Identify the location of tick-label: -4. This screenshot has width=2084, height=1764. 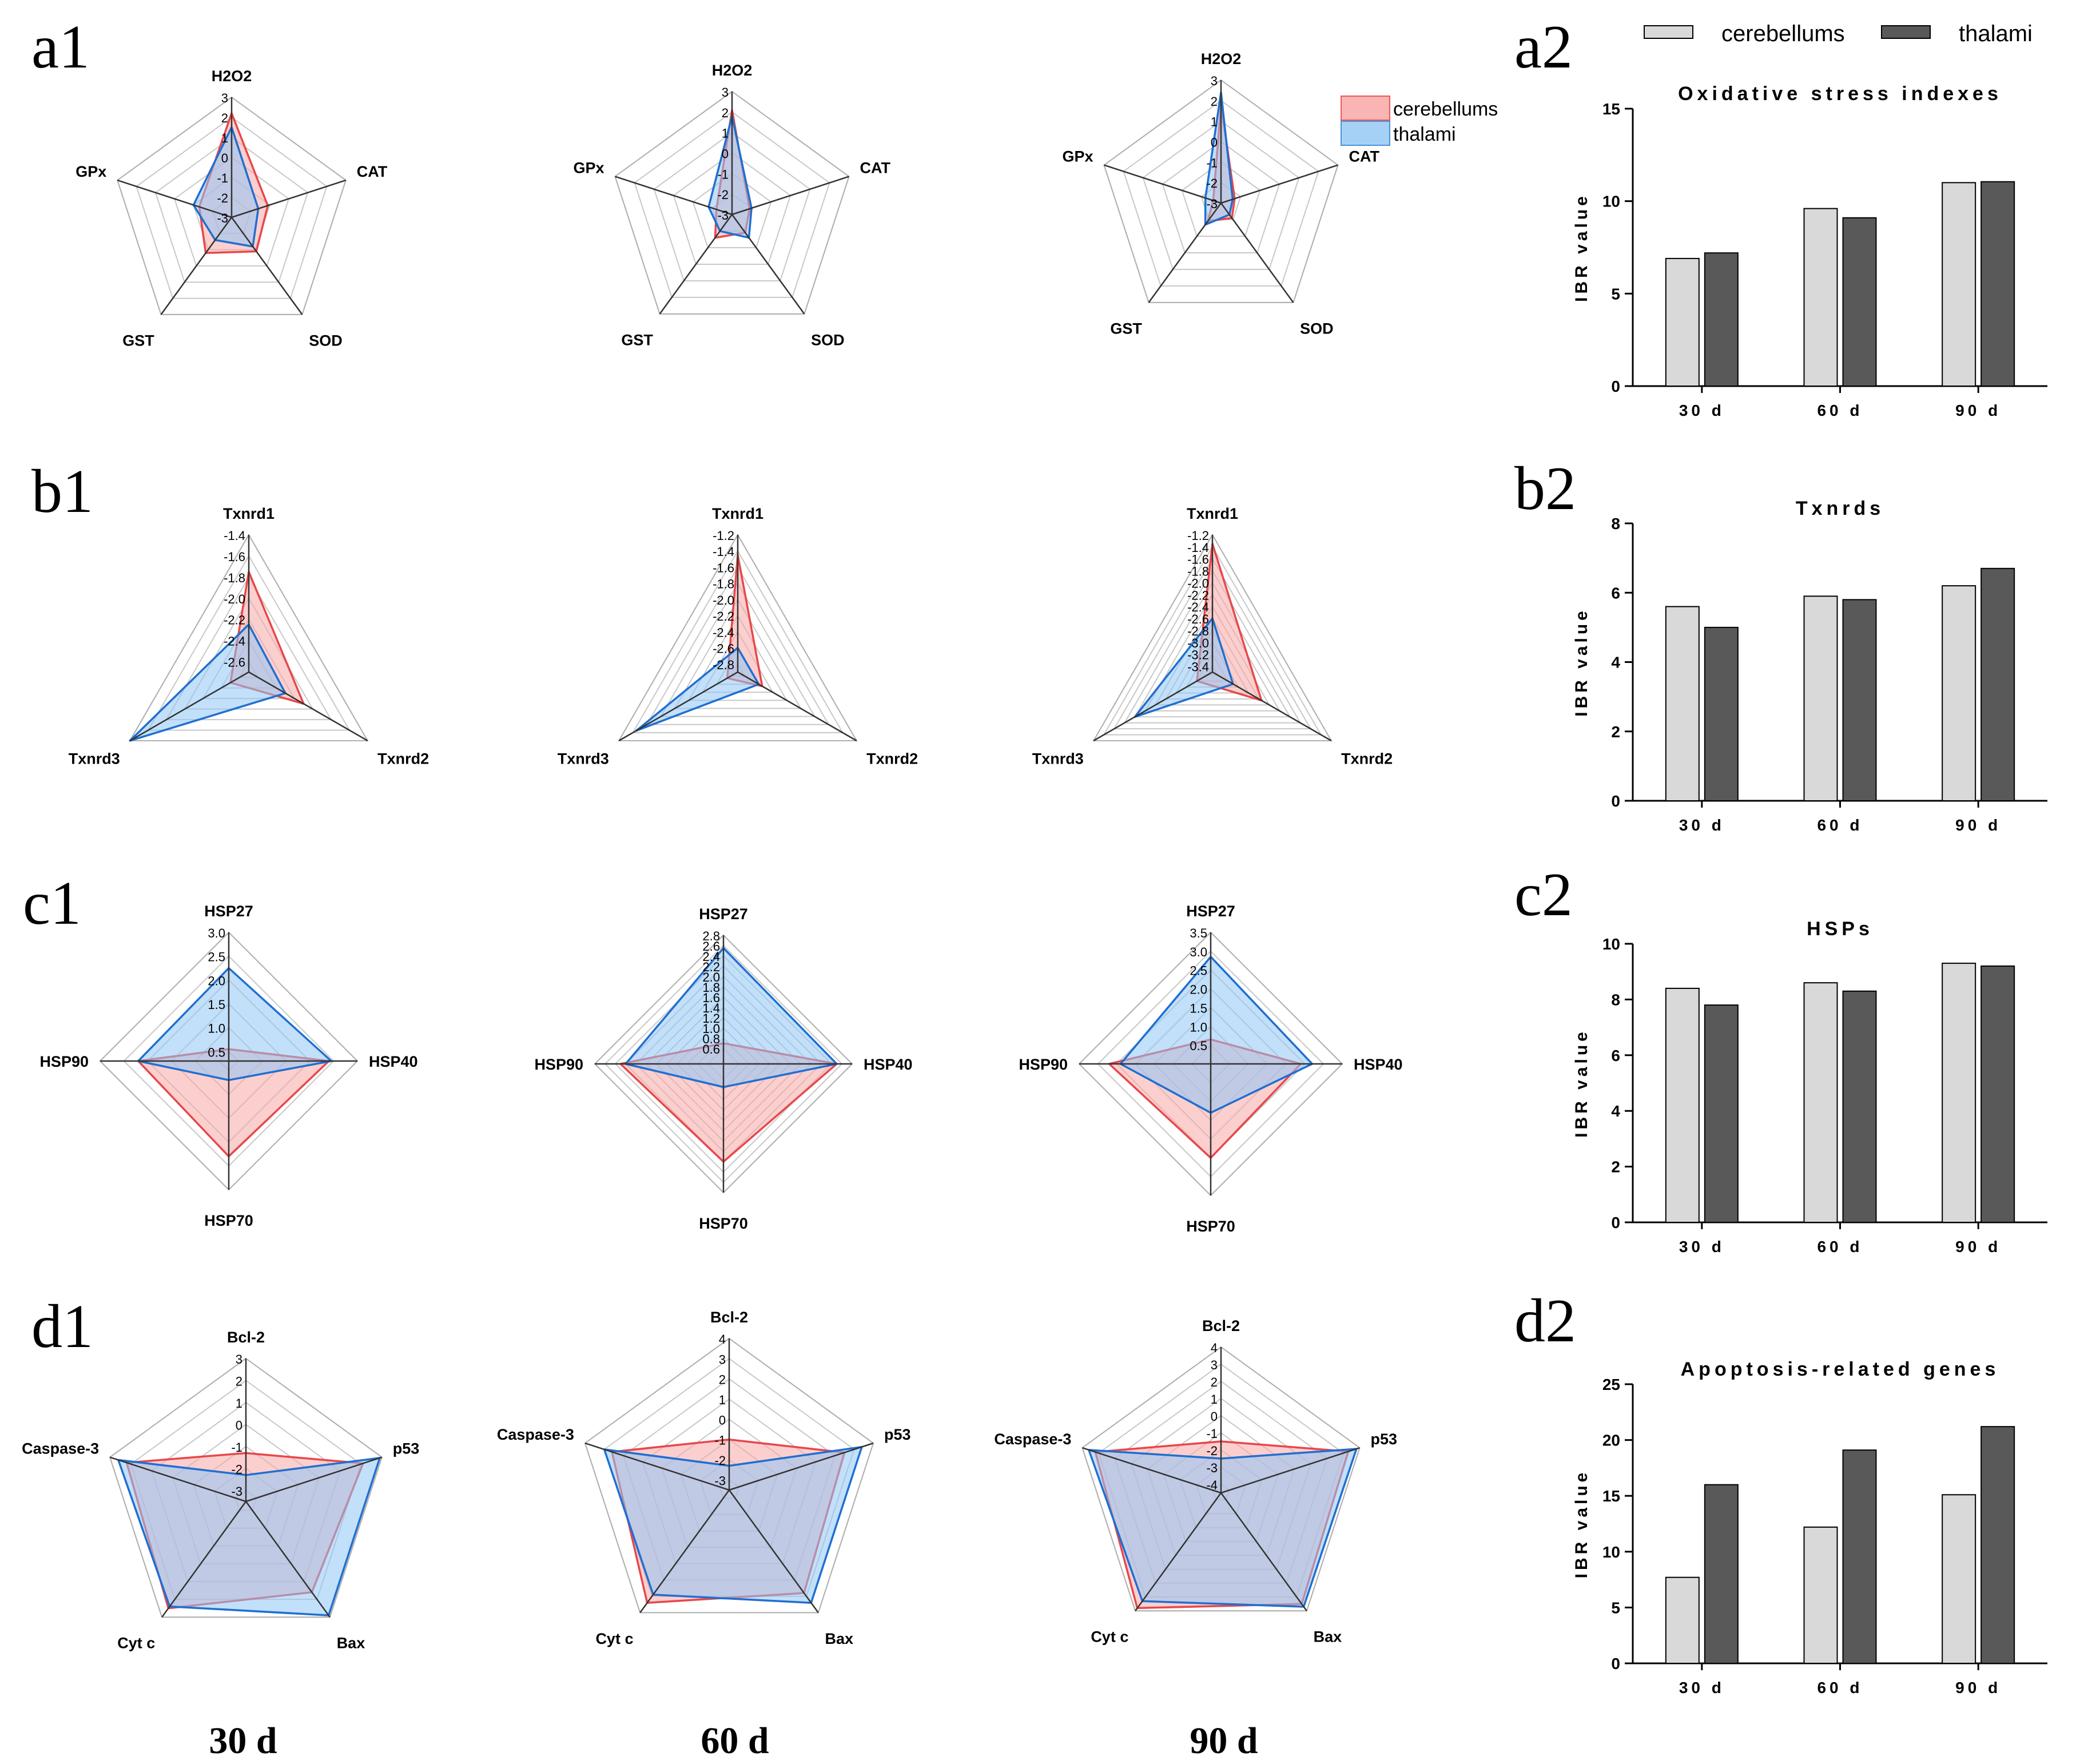
(1212, 1485).